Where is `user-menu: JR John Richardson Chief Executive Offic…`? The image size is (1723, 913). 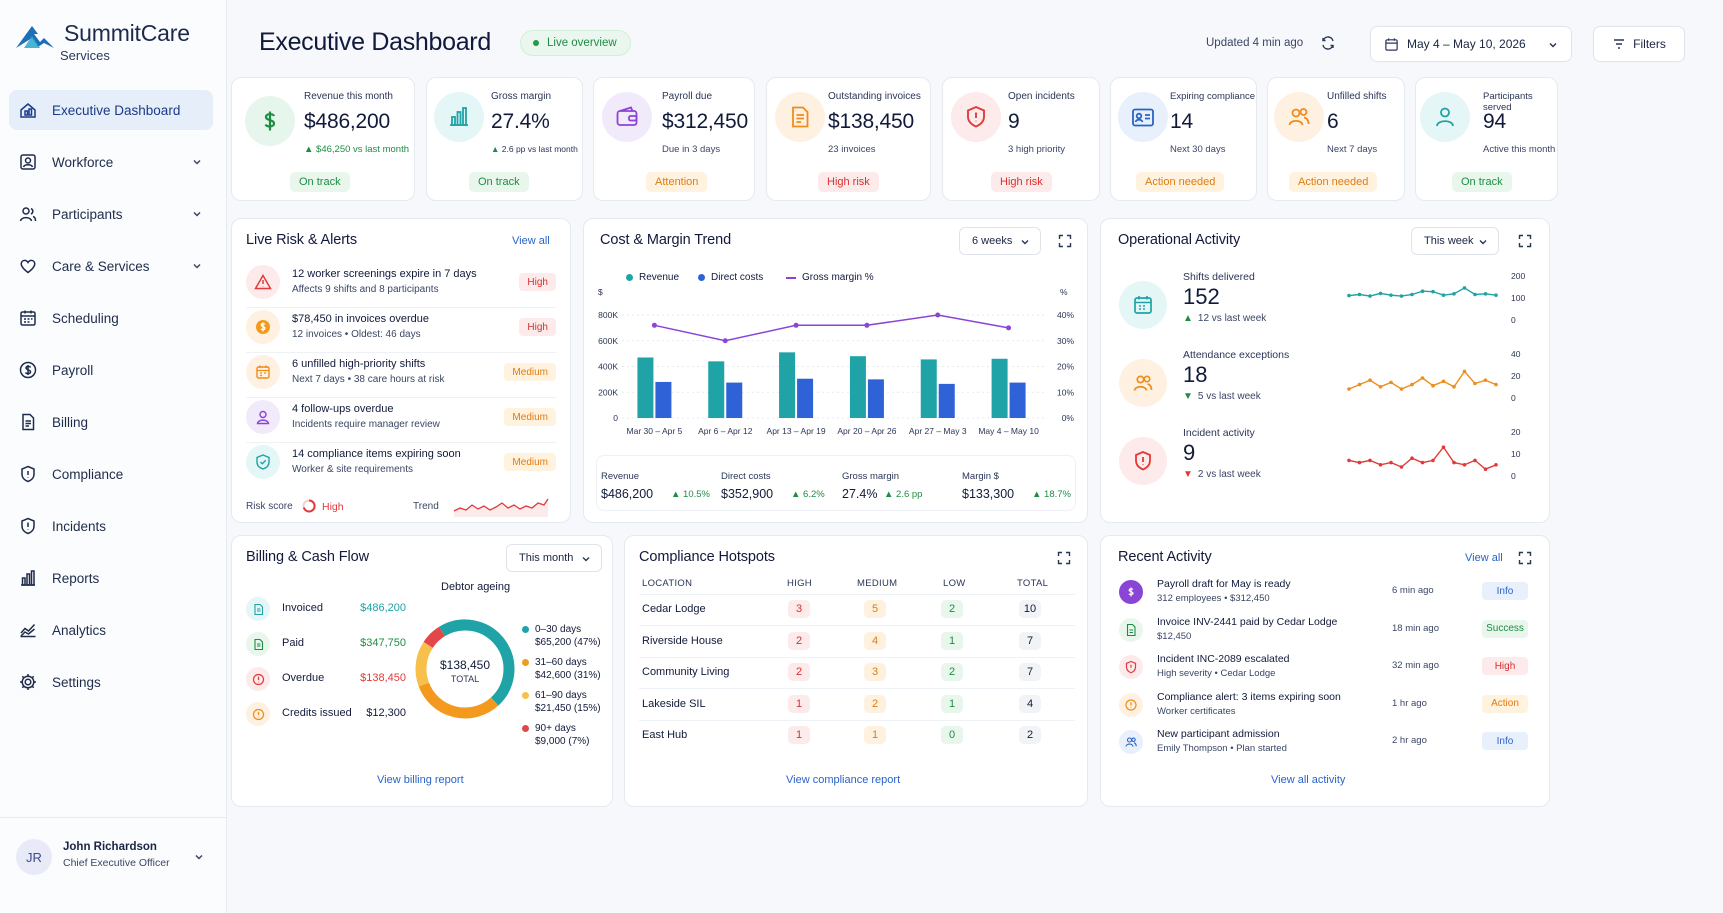
user-menu: JR John Richardson Chief Executive Offic… is located at coordinates (113, 865).